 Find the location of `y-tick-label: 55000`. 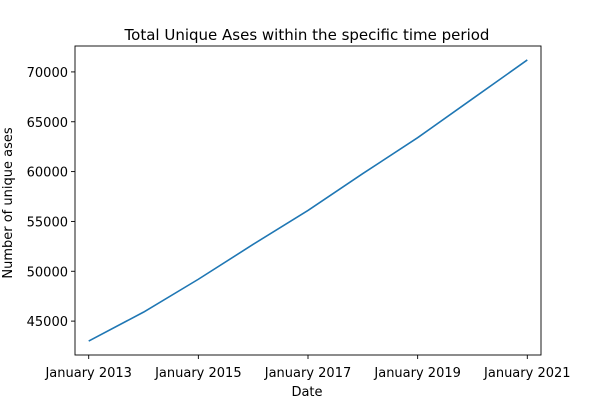

y-tick-label: 55000 is located at coordinates (47, 222).